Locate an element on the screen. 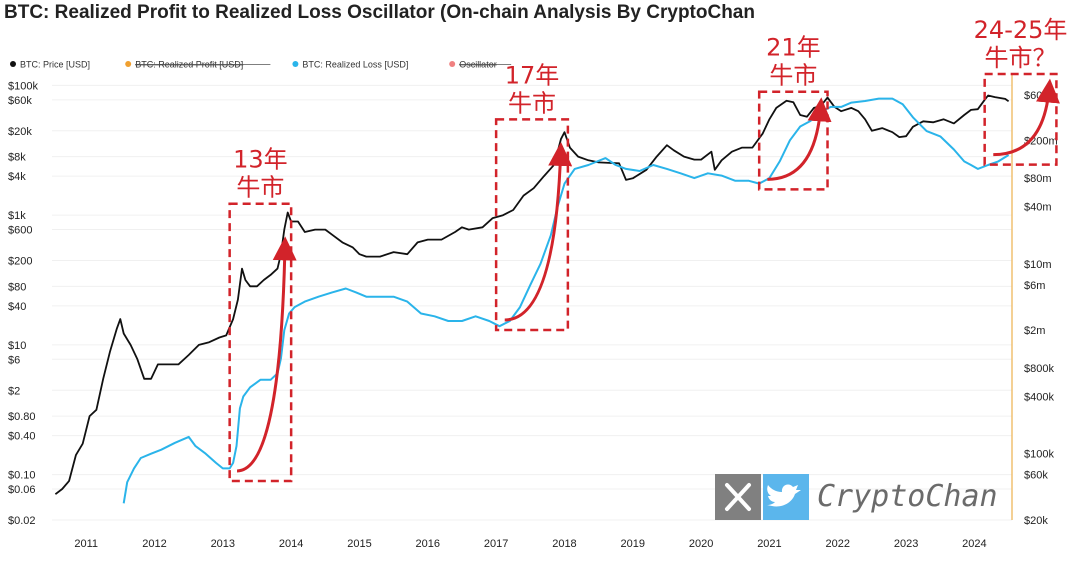 The width and height of the screenshot is (1080, 563). x-tick-label: 2012 is located at coordinates (154, 544).